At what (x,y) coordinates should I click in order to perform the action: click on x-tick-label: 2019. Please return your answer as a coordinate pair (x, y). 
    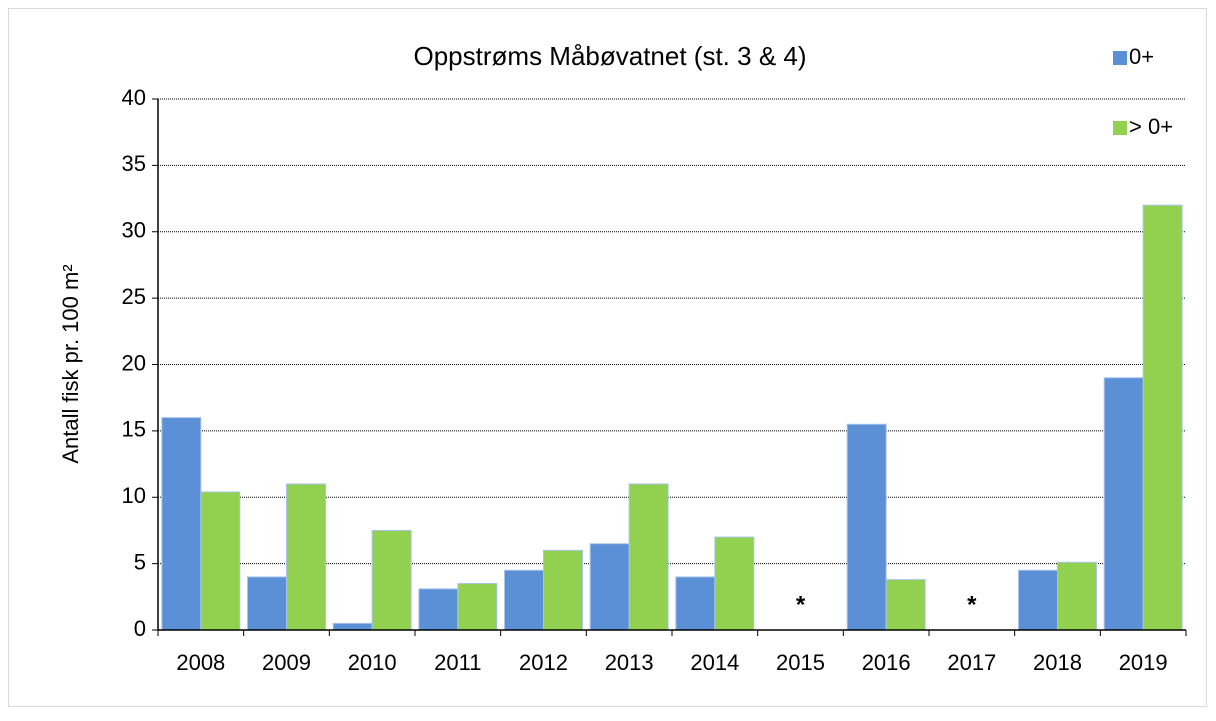
    Looking at the image, I should click on (1143, 662).